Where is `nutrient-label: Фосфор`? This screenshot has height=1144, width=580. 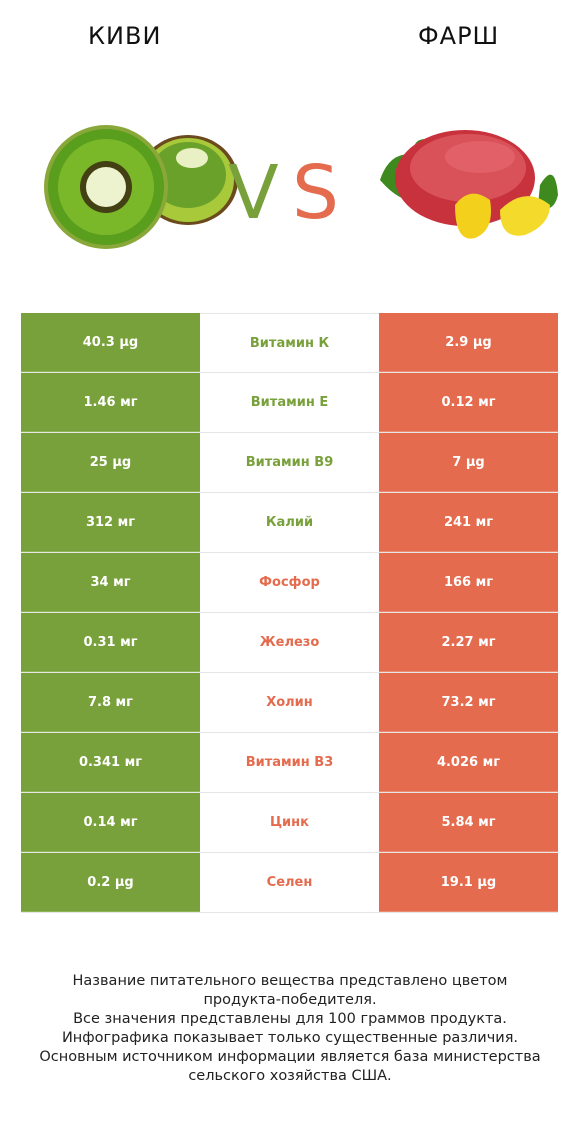
nutrient-label: Фосфор is located at coordinates (289, 582).